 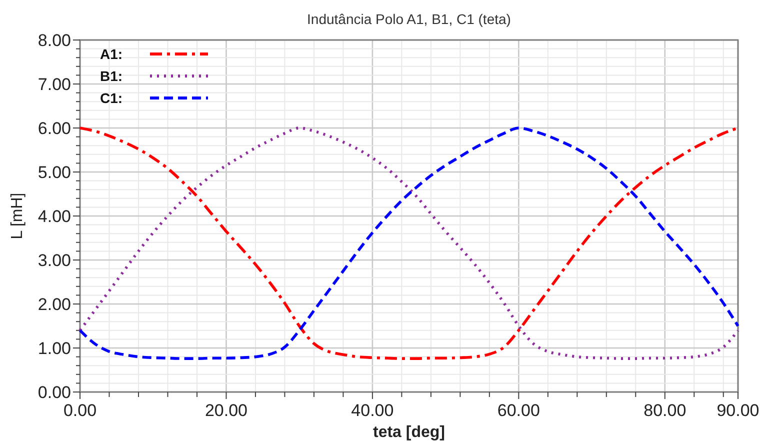 I want to click on x-axis-title: teta [deg], so click(x=409, y=432).